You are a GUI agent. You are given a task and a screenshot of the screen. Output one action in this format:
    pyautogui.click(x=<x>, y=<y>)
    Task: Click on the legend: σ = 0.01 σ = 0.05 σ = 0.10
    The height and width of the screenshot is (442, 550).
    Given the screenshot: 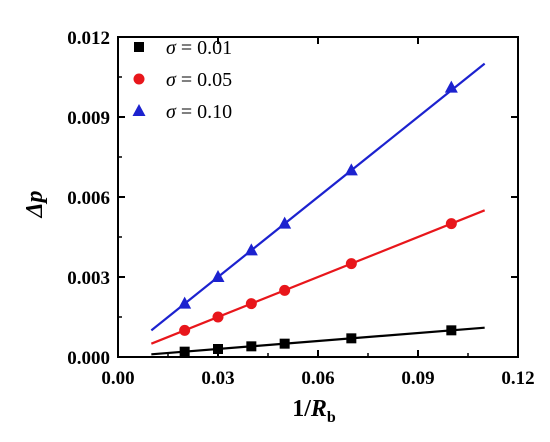 What is the action you would take?
    pyautogui.click(x=182, y=80)
    